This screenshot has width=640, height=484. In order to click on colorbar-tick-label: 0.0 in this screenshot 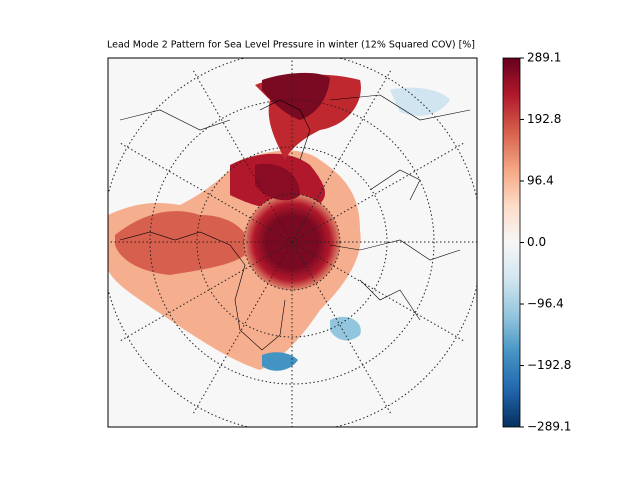, I will do `click(536, 242)`.